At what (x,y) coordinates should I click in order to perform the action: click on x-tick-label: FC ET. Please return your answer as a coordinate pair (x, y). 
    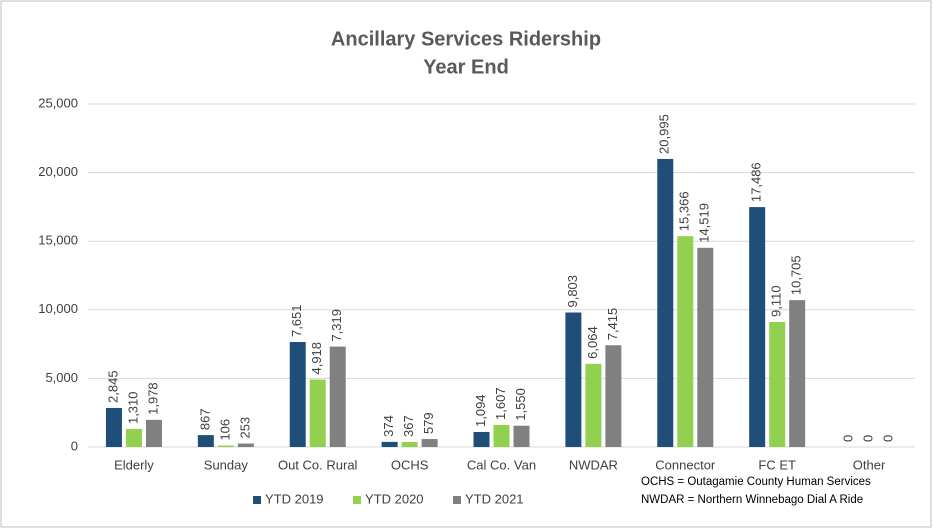
    Looking at the image, I should click on (777, 464).